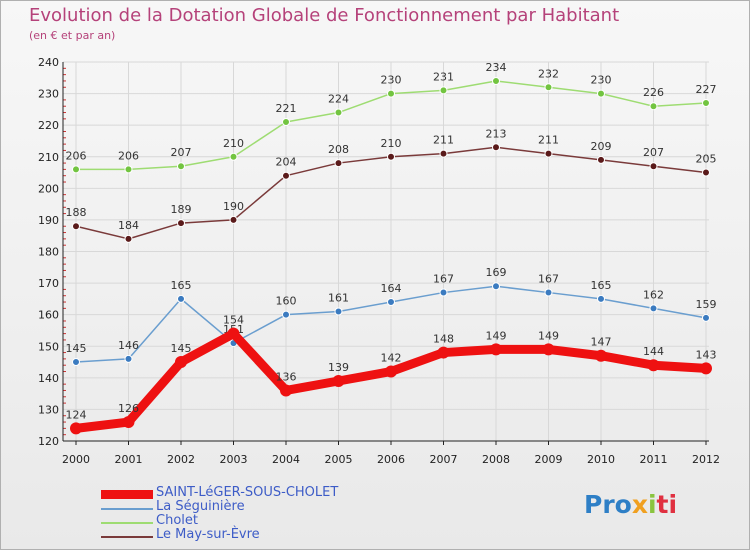  Describe the element at coordinates (286, 162) in the screenshot. I see `data-label-le-may-sur-vre: 204` at that location.